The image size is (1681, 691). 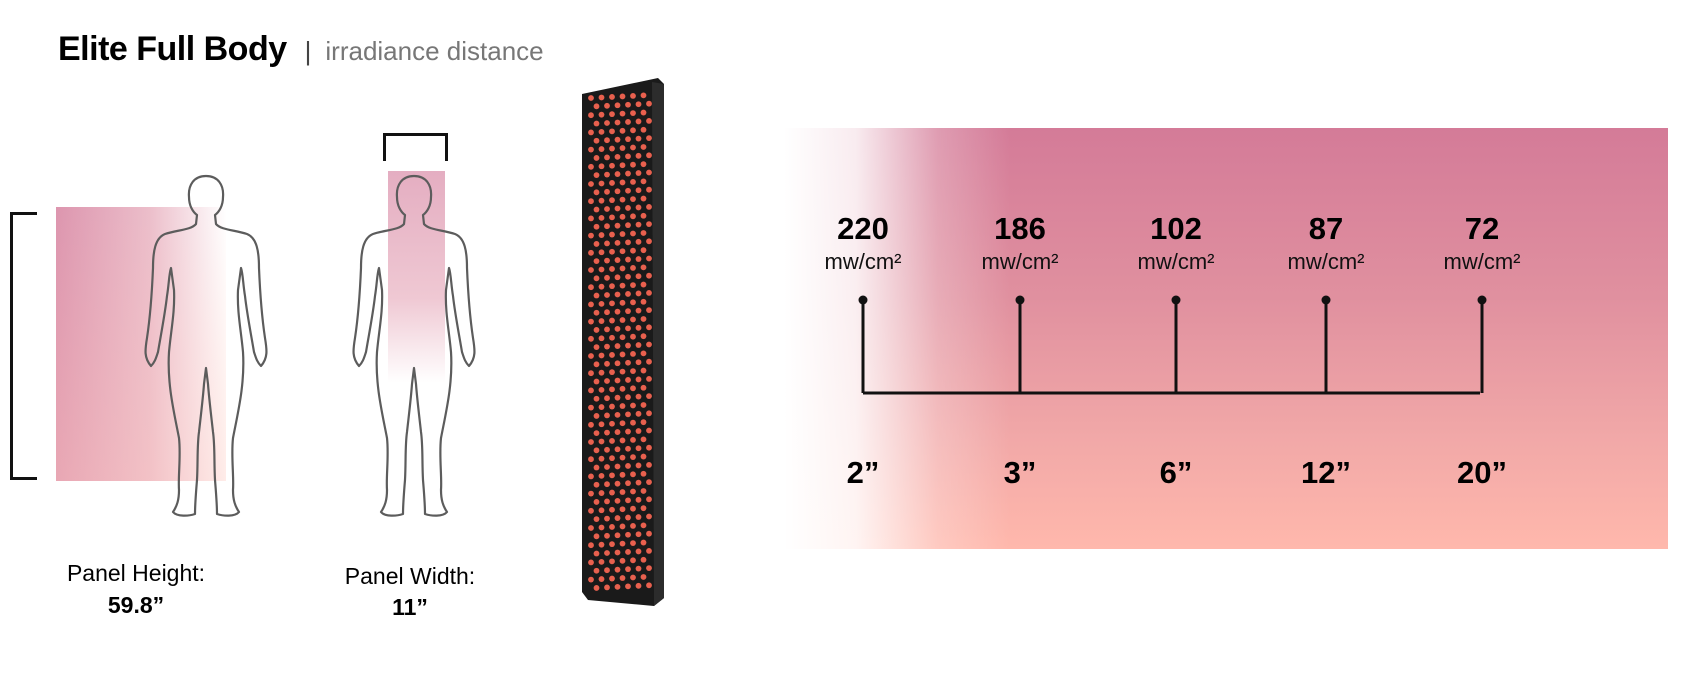 What do you see at coordinates (863, 472) in the screenshot?
I see `distance-label: 2”` at bounding box center [863, 472].